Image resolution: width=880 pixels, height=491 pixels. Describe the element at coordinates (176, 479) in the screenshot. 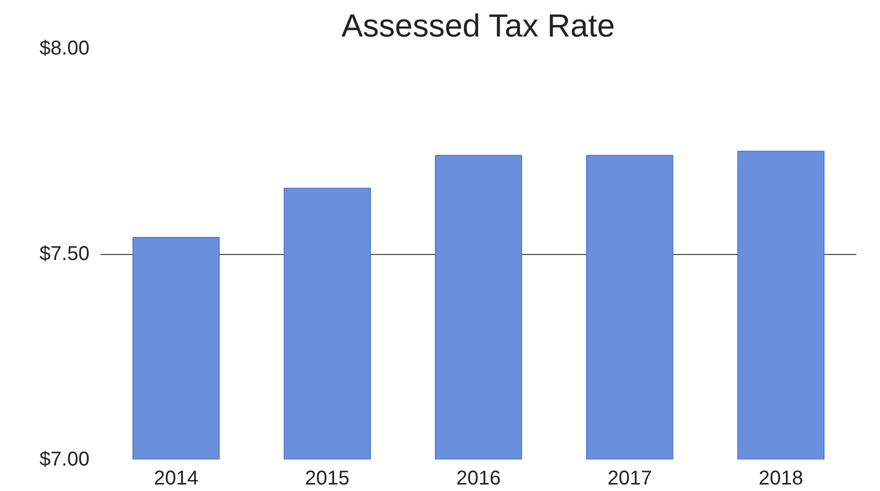

I see `x-tick-label: 2014` at that location.